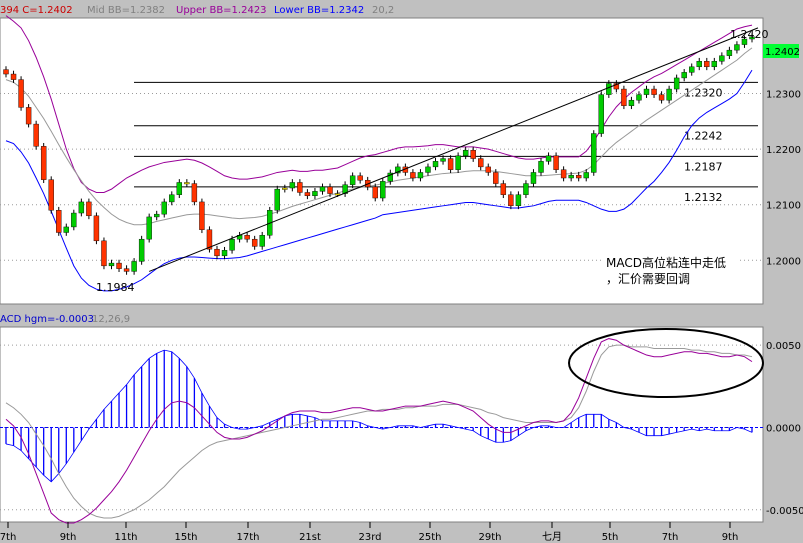  I want to click on price-tick-label: 1.2300, so click(783, 95).